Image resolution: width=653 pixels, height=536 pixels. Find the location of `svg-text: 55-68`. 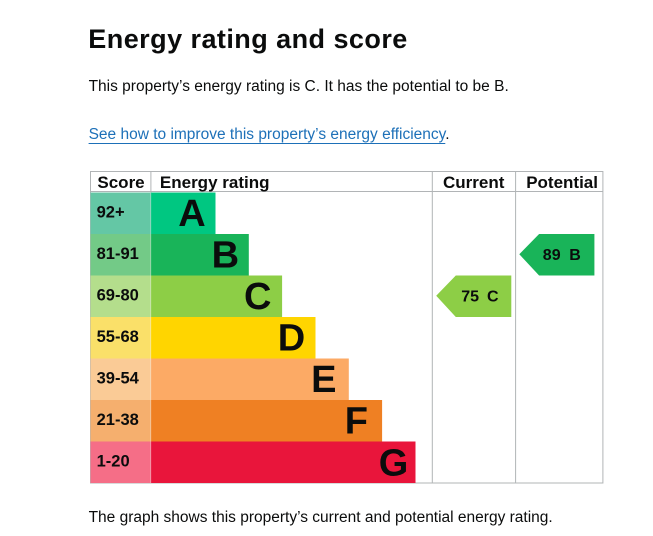

svg-text: 55-68 is located at coordinates (117, 337).